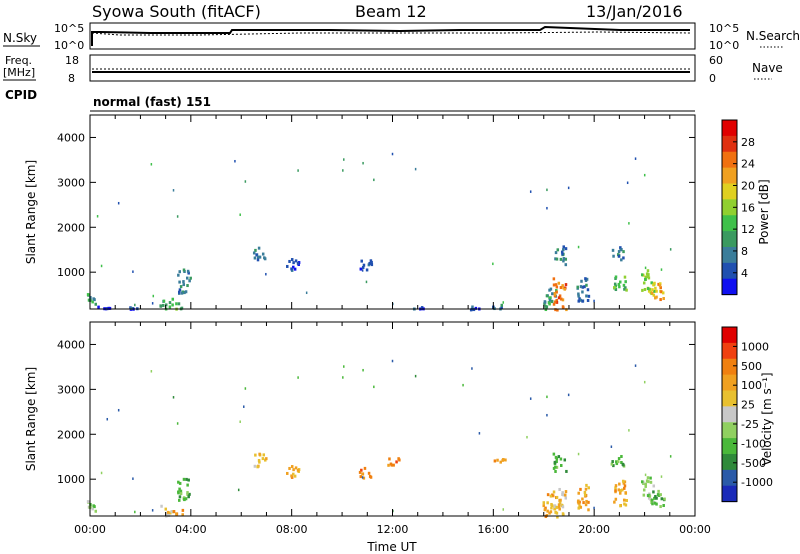 This screenshot has width=800, height=554. What do you see at coordinates (748, 229) in the screenshot?
I see `colorbar-tick-label: 12` at bounding box center [748, 229].